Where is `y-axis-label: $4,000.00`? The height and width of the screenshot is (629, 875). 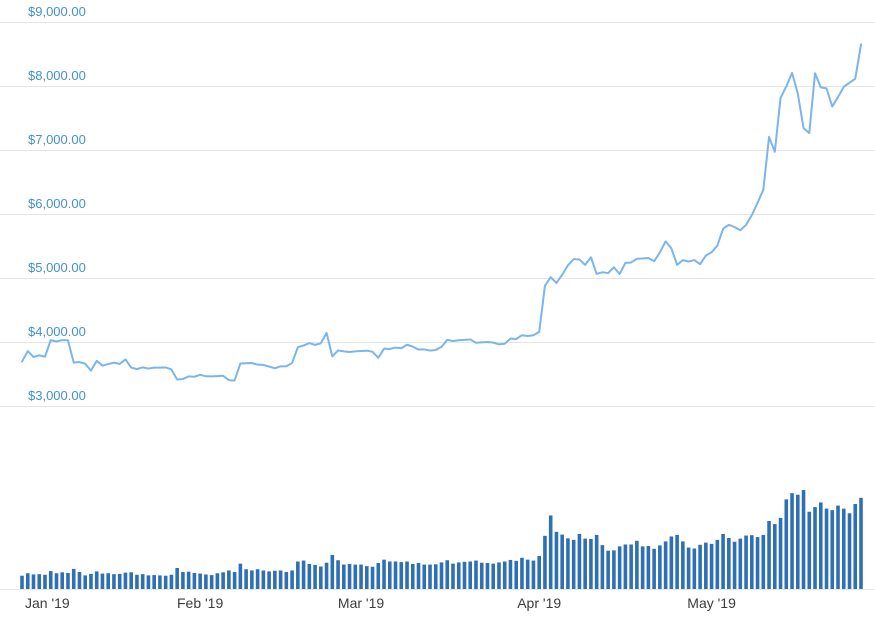
y-axis-label: $4,000.00 is located at coordinates (57, 331).